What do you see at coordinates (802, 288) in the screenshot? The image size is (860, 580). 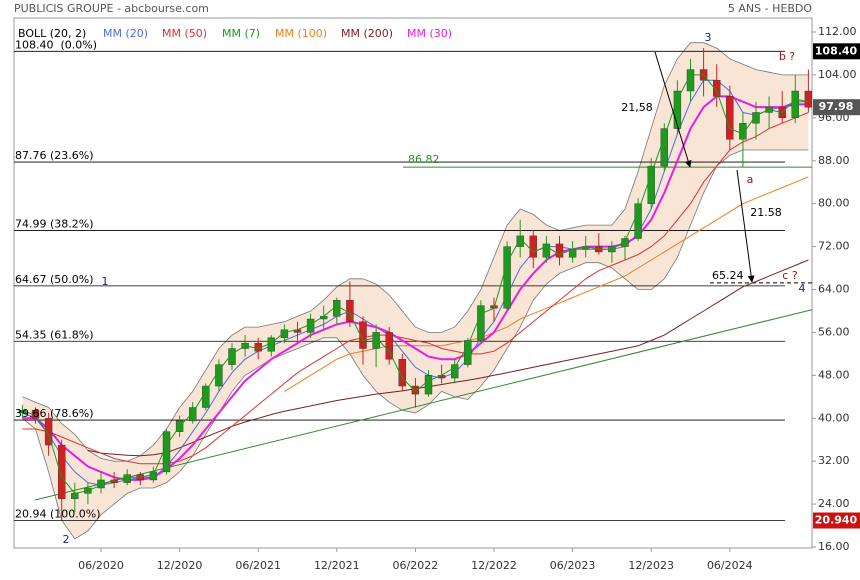 I see `wave-label: 4` at bounding box center [802, 288].